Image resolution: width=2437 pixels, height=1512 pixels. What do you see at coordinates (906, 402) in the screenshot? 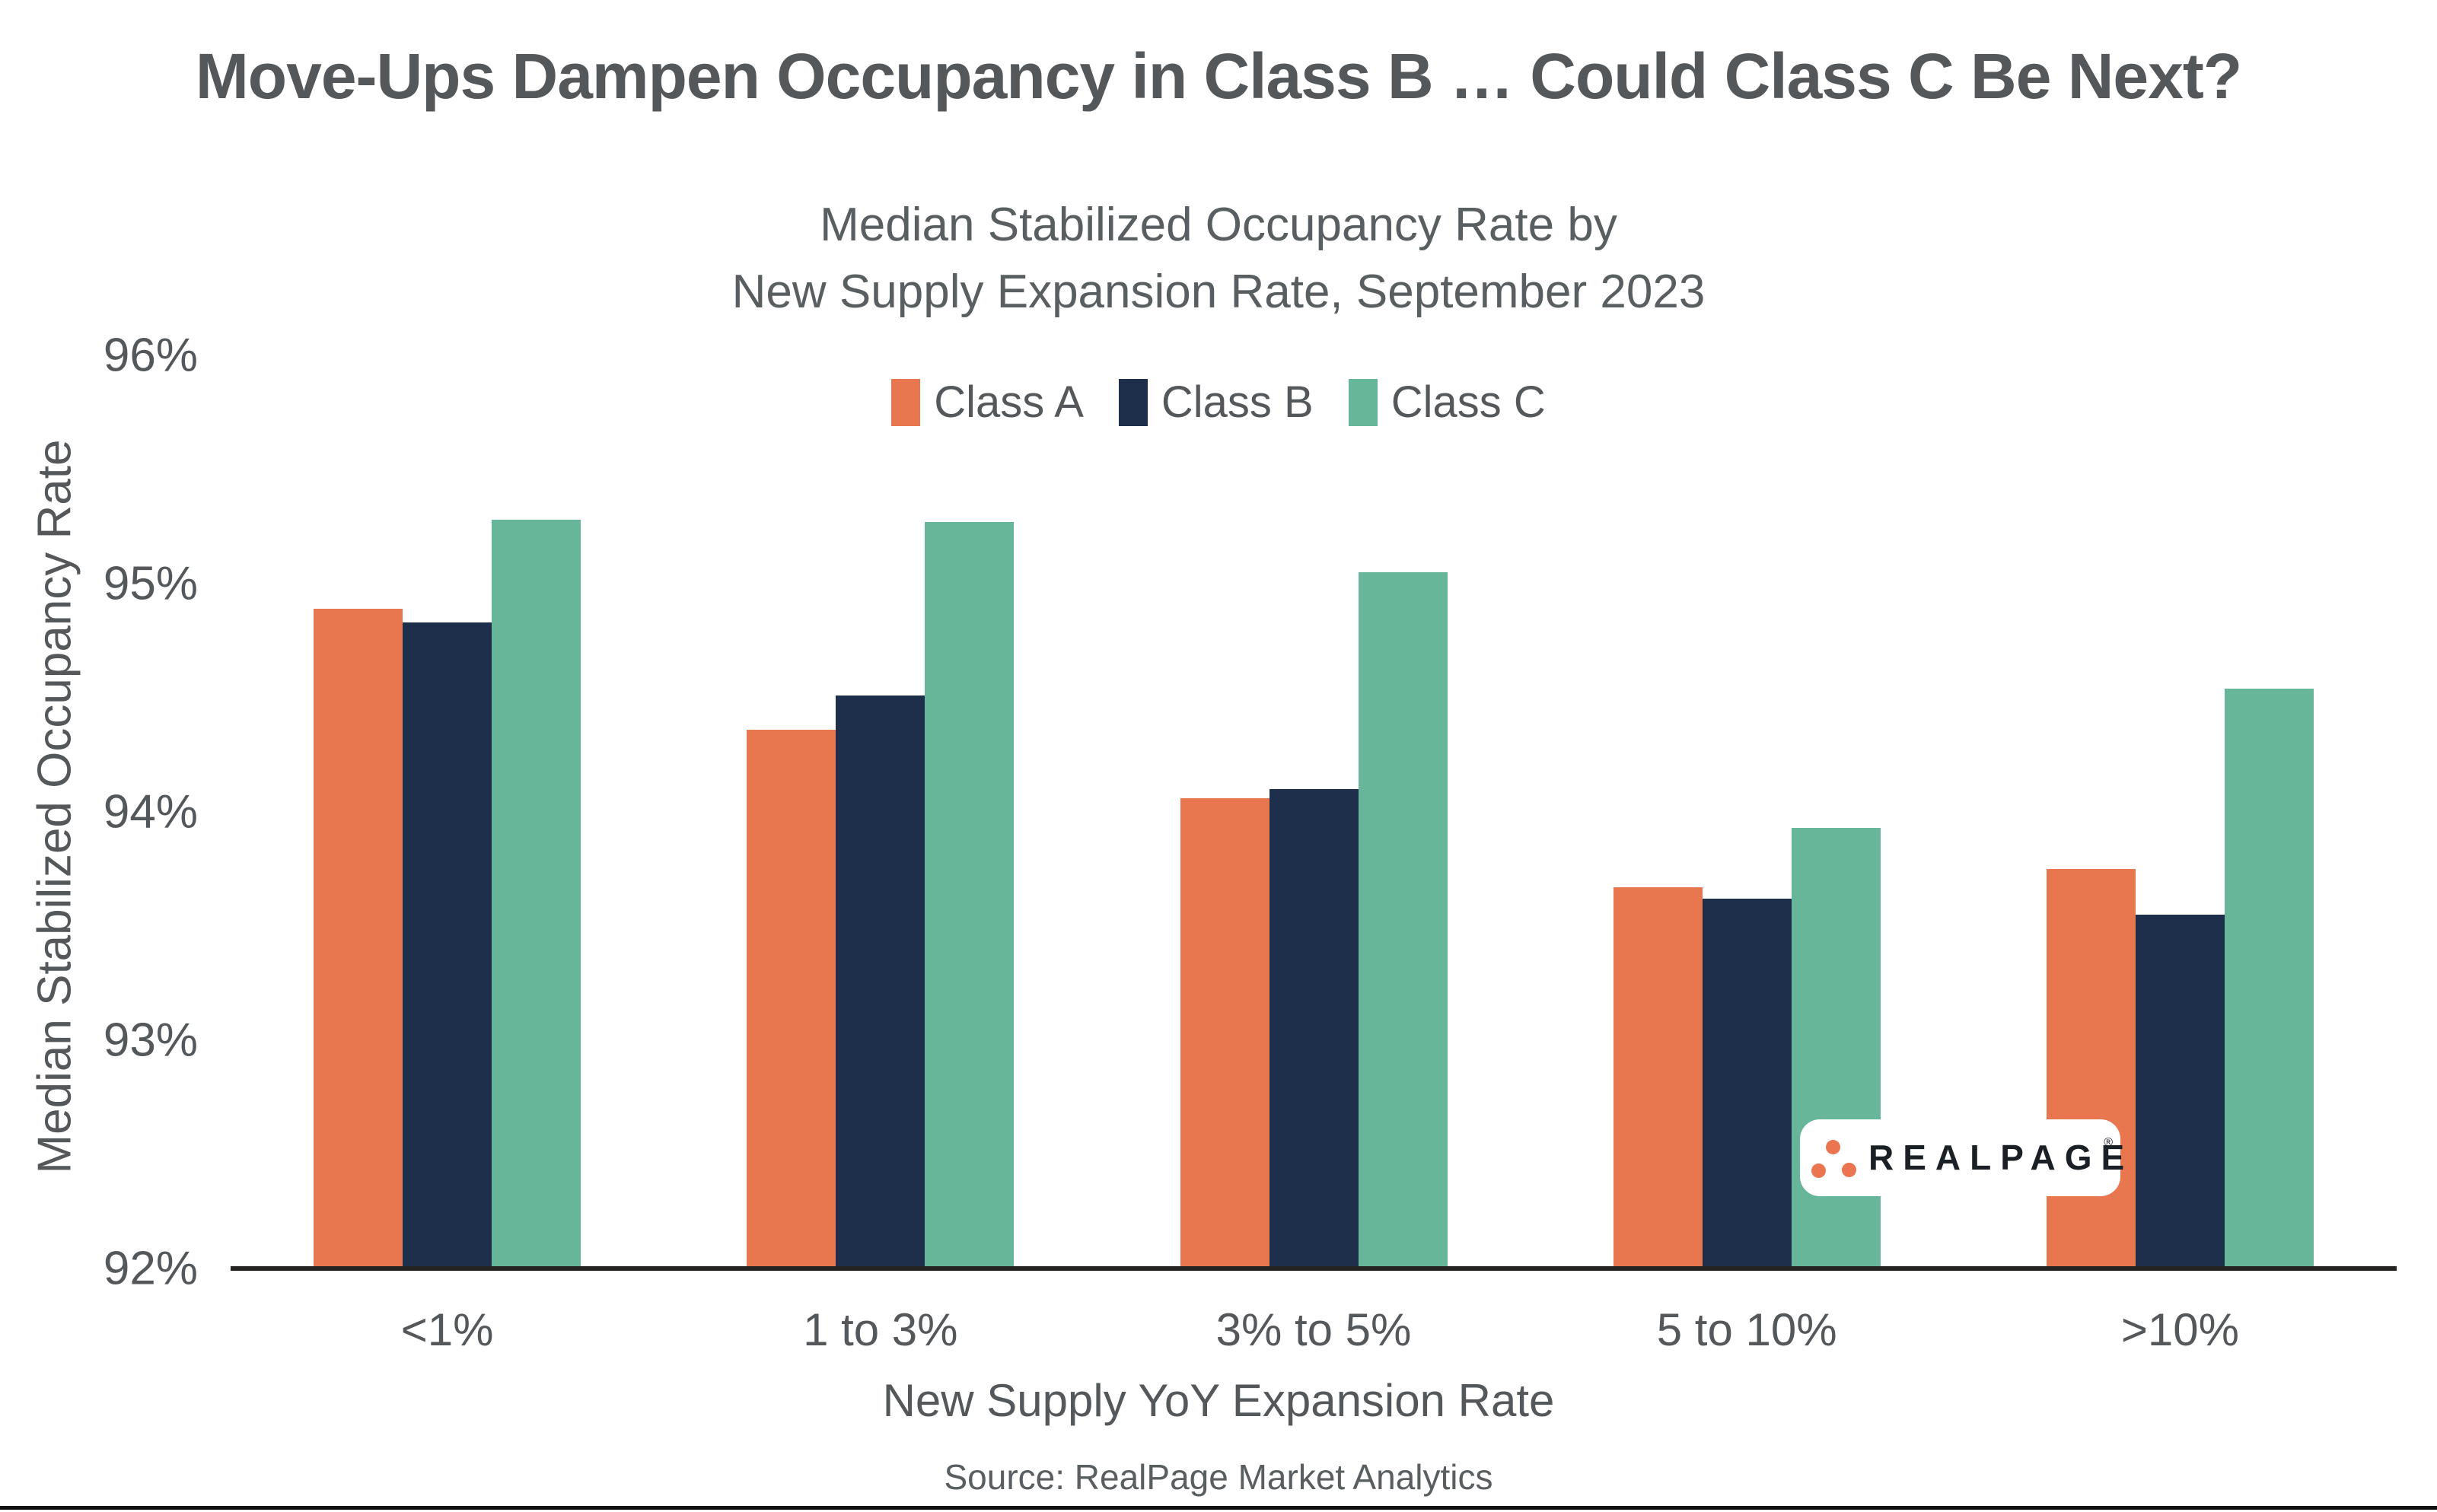
I see `legend-swatch-icon-class-a` at bounding box center [906, 402].